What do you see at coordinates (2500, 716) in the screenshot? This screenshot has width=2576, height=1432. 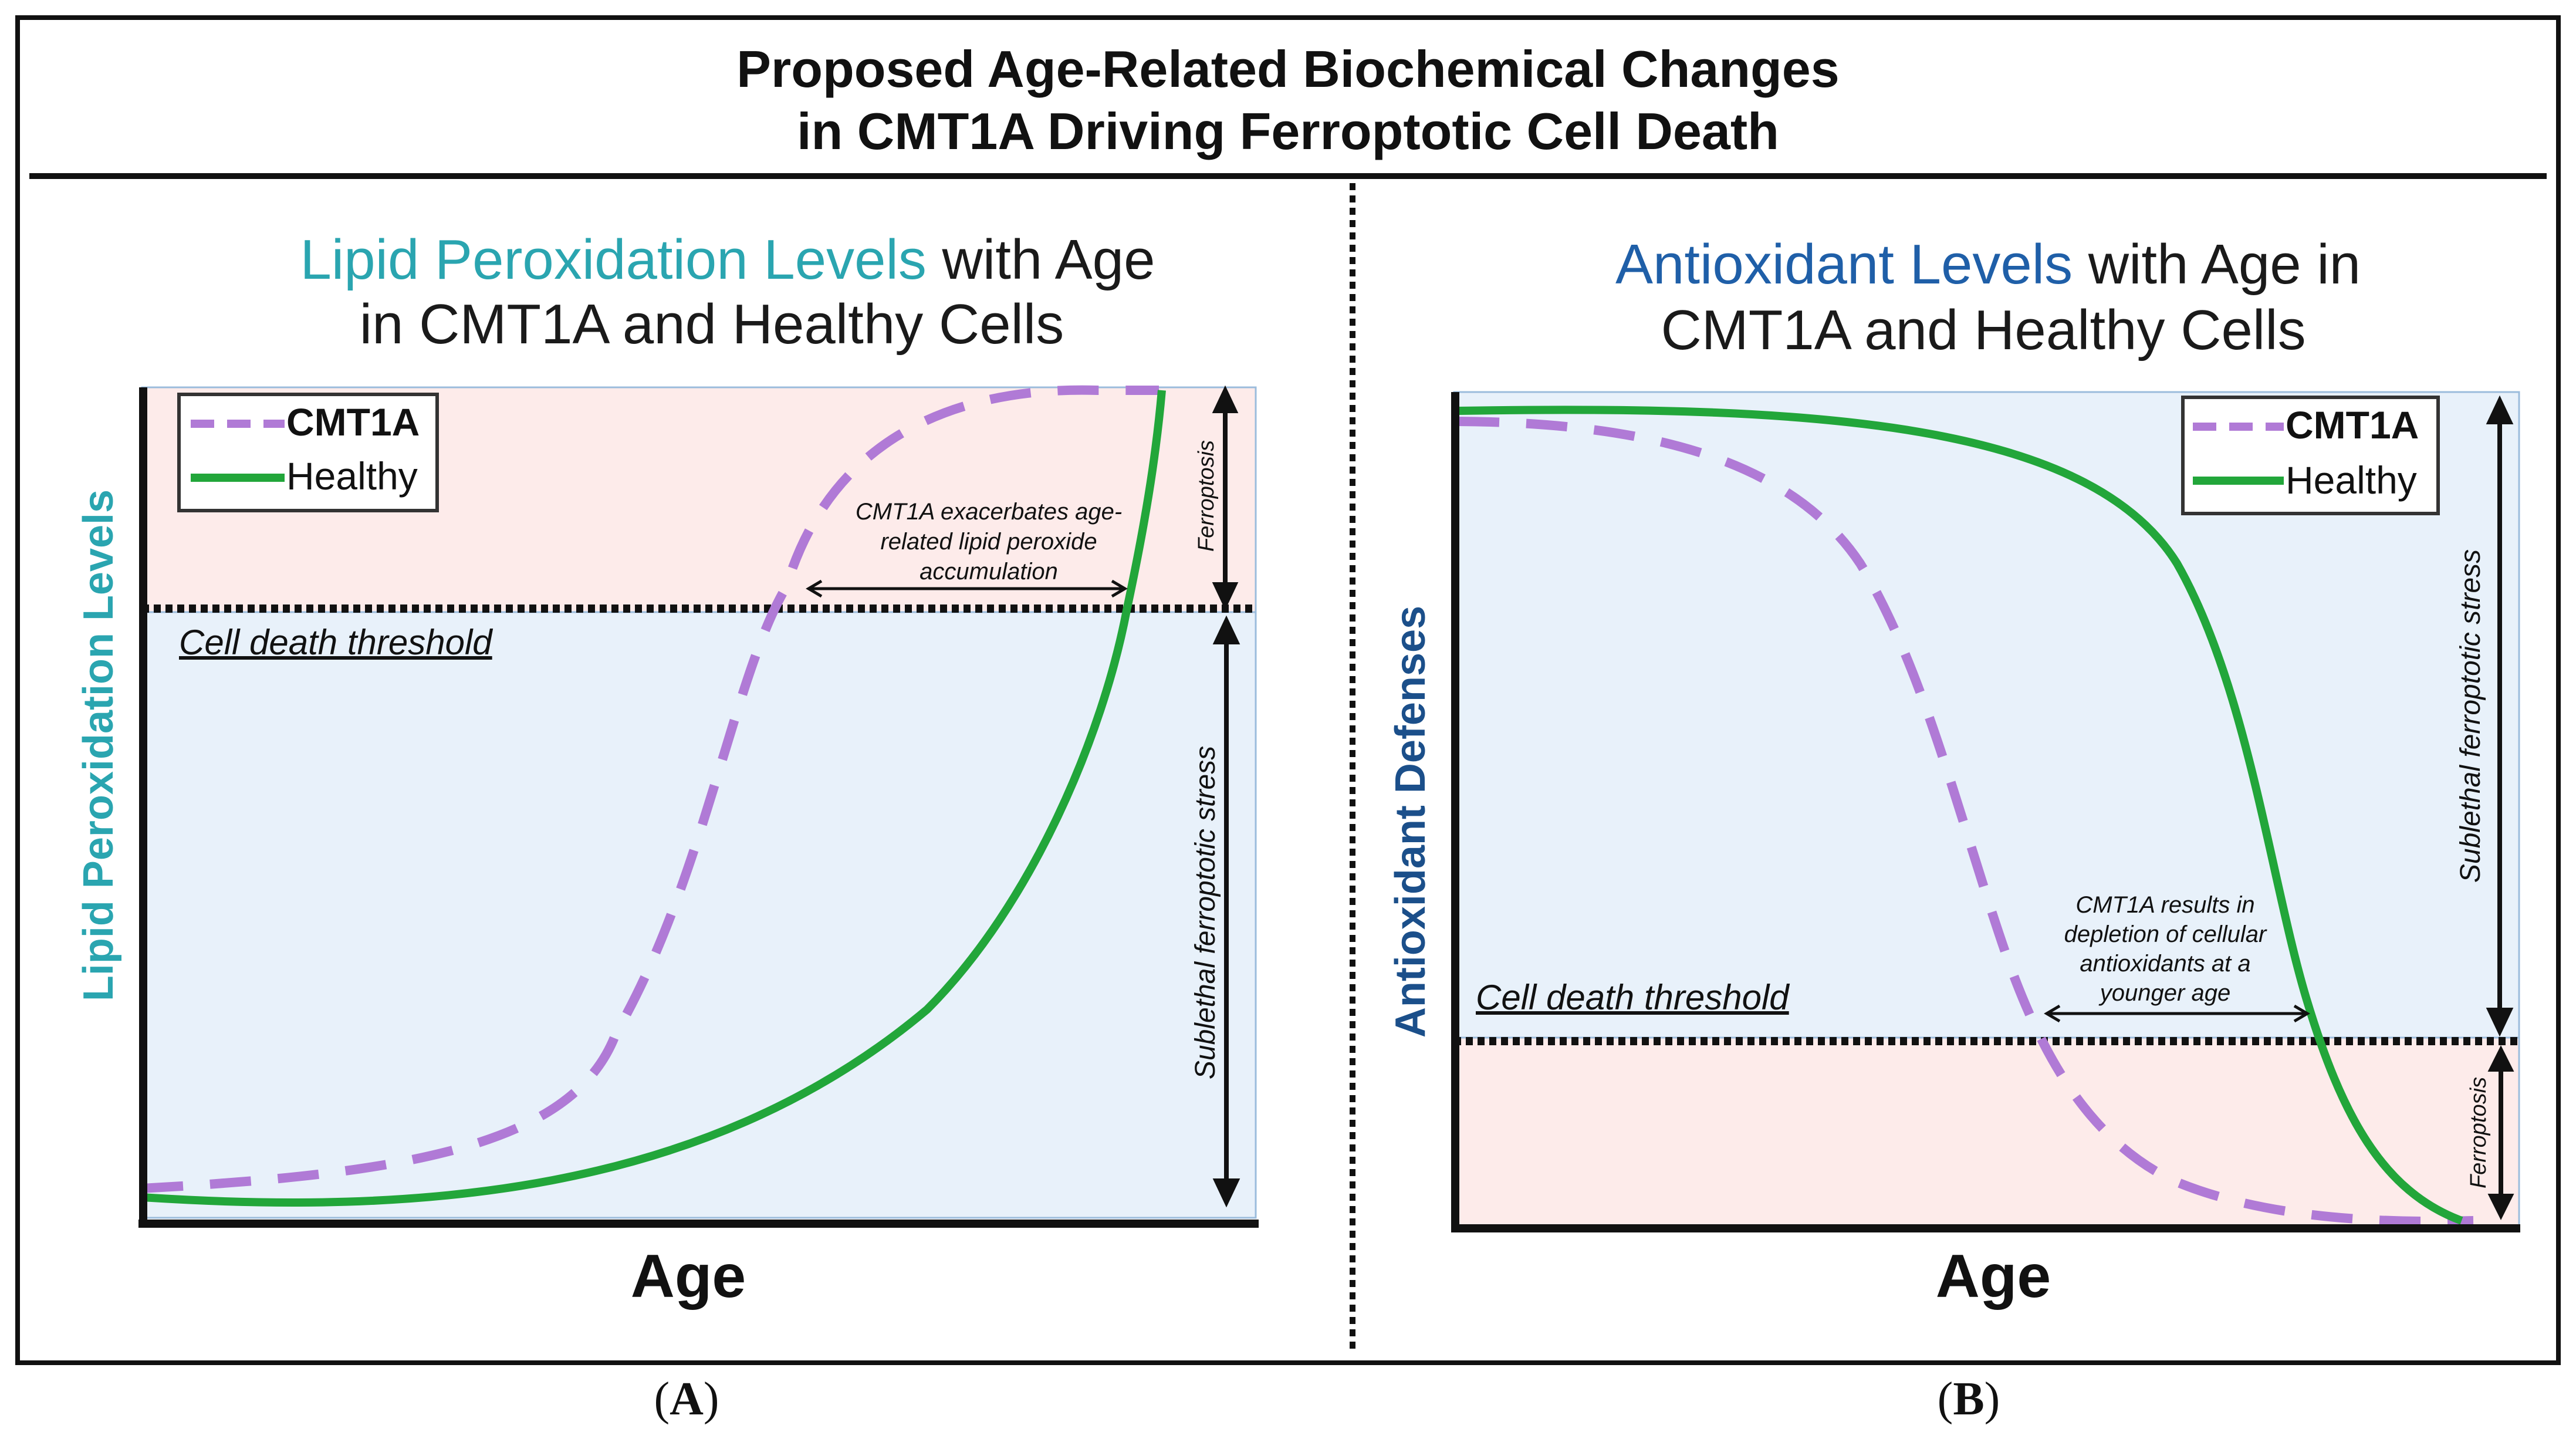 I see `panel-b-sublethal-arrow` at bounding box center [2500, 716].